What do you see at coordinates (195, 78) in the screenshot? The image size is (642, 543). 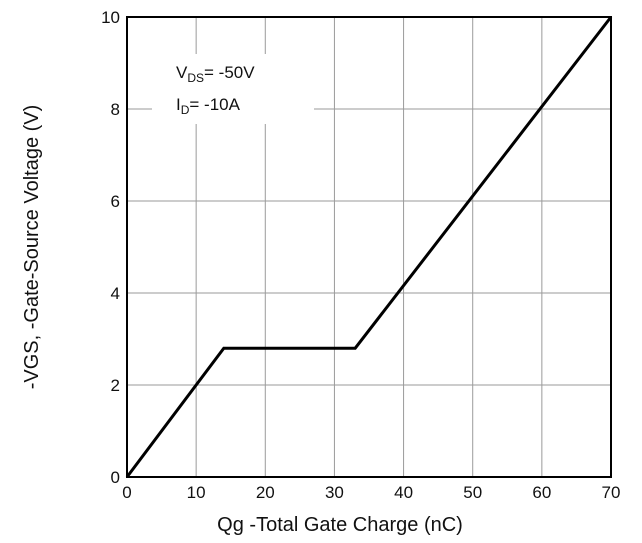 I see `annotation-vds-sub: DS` at bounding box center [195, 78].